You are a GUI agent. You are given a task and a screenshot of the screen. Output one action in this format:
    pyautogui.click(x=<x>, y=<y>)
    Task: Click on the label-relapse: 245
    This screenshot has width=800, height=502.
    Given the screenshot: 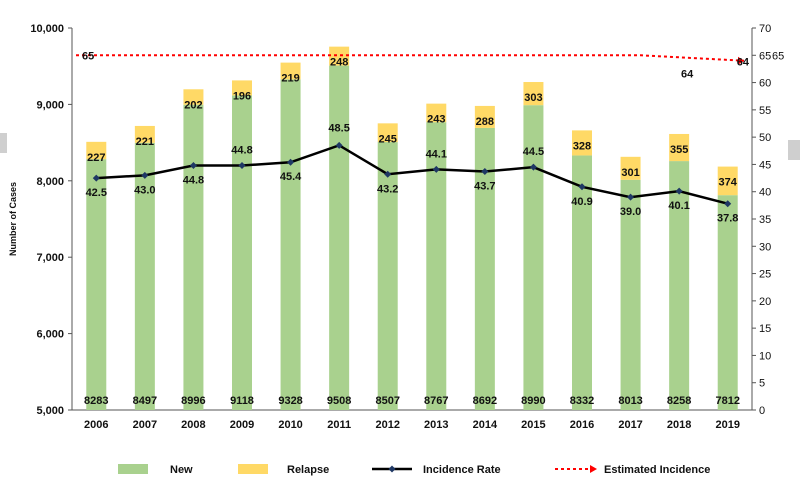 What is the action you would take?
    pyautogui.click(x=388, y=139)
    